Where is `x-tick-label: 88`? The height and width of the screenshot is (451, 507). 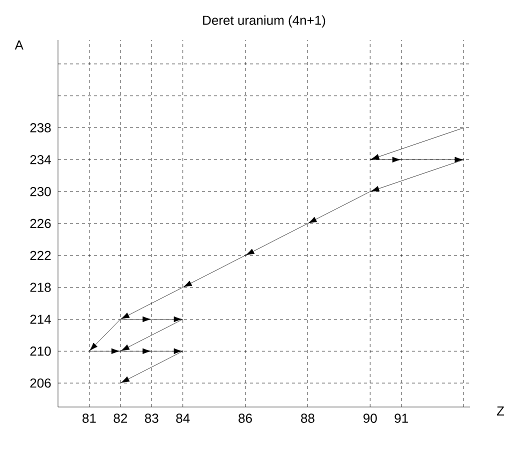 x-tick-label: 88 is located at coordinates (307, 418).